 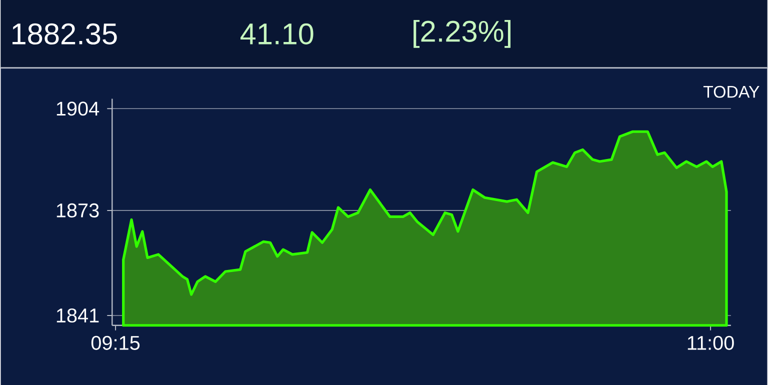 What do you see at coordinates (77, 315) in the screenshot?
I see `y-tick-label: 1841` at bounding box center [77, 315].